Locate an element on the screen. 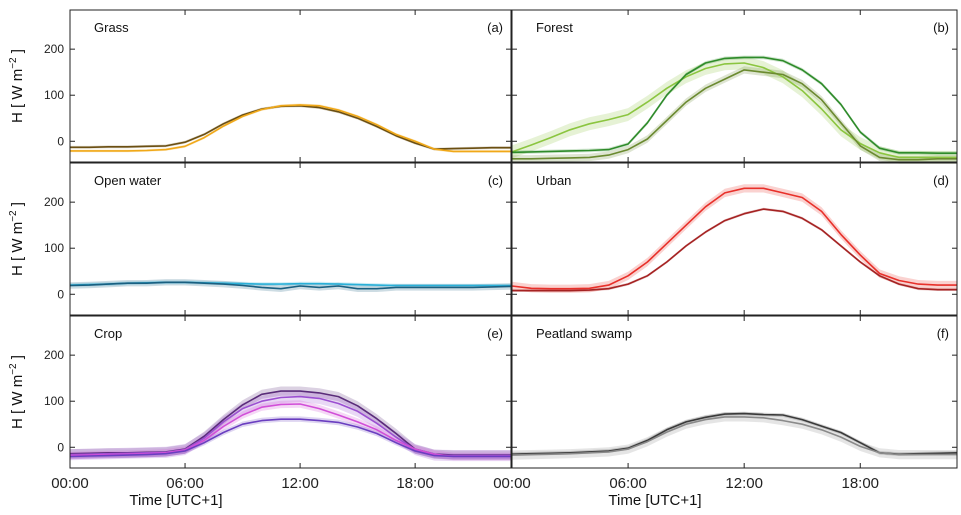 This screenshot has width=961, height=515. panel-letter: (c) is located at coordinates (495, 180).